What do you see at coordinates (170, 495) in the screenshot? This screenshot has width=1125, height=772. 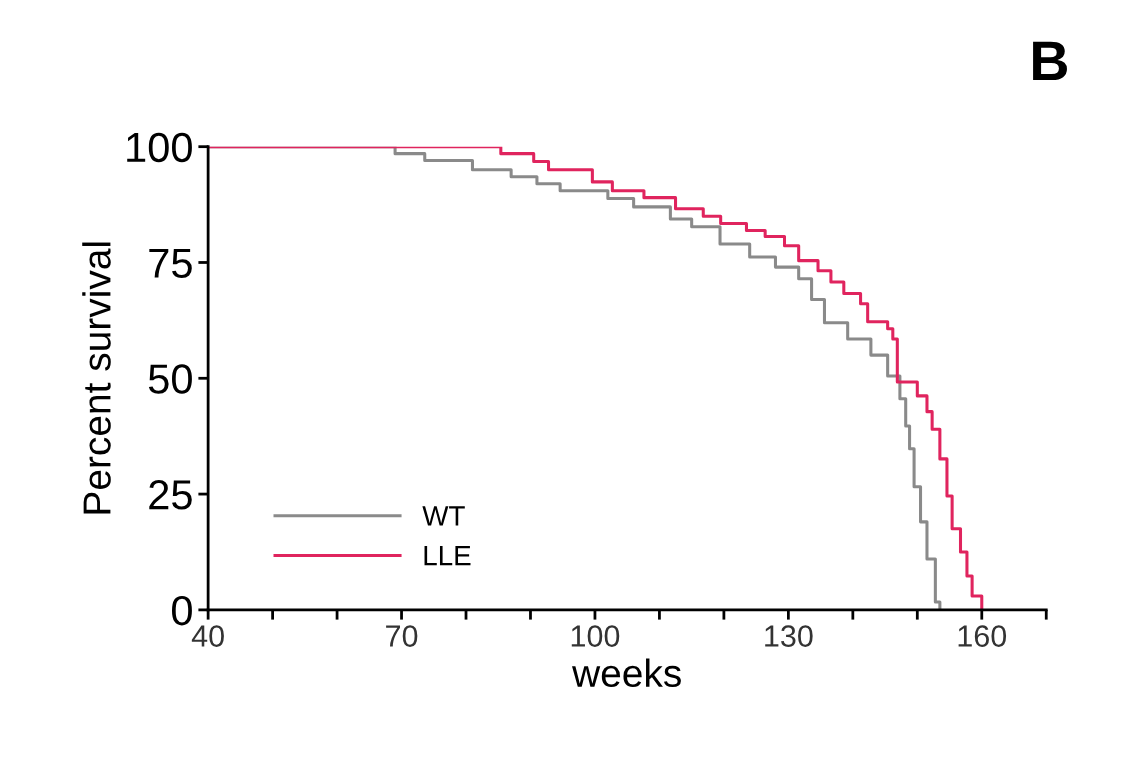 I see `y-tick-label: 25` at bounding box center [170, 495].